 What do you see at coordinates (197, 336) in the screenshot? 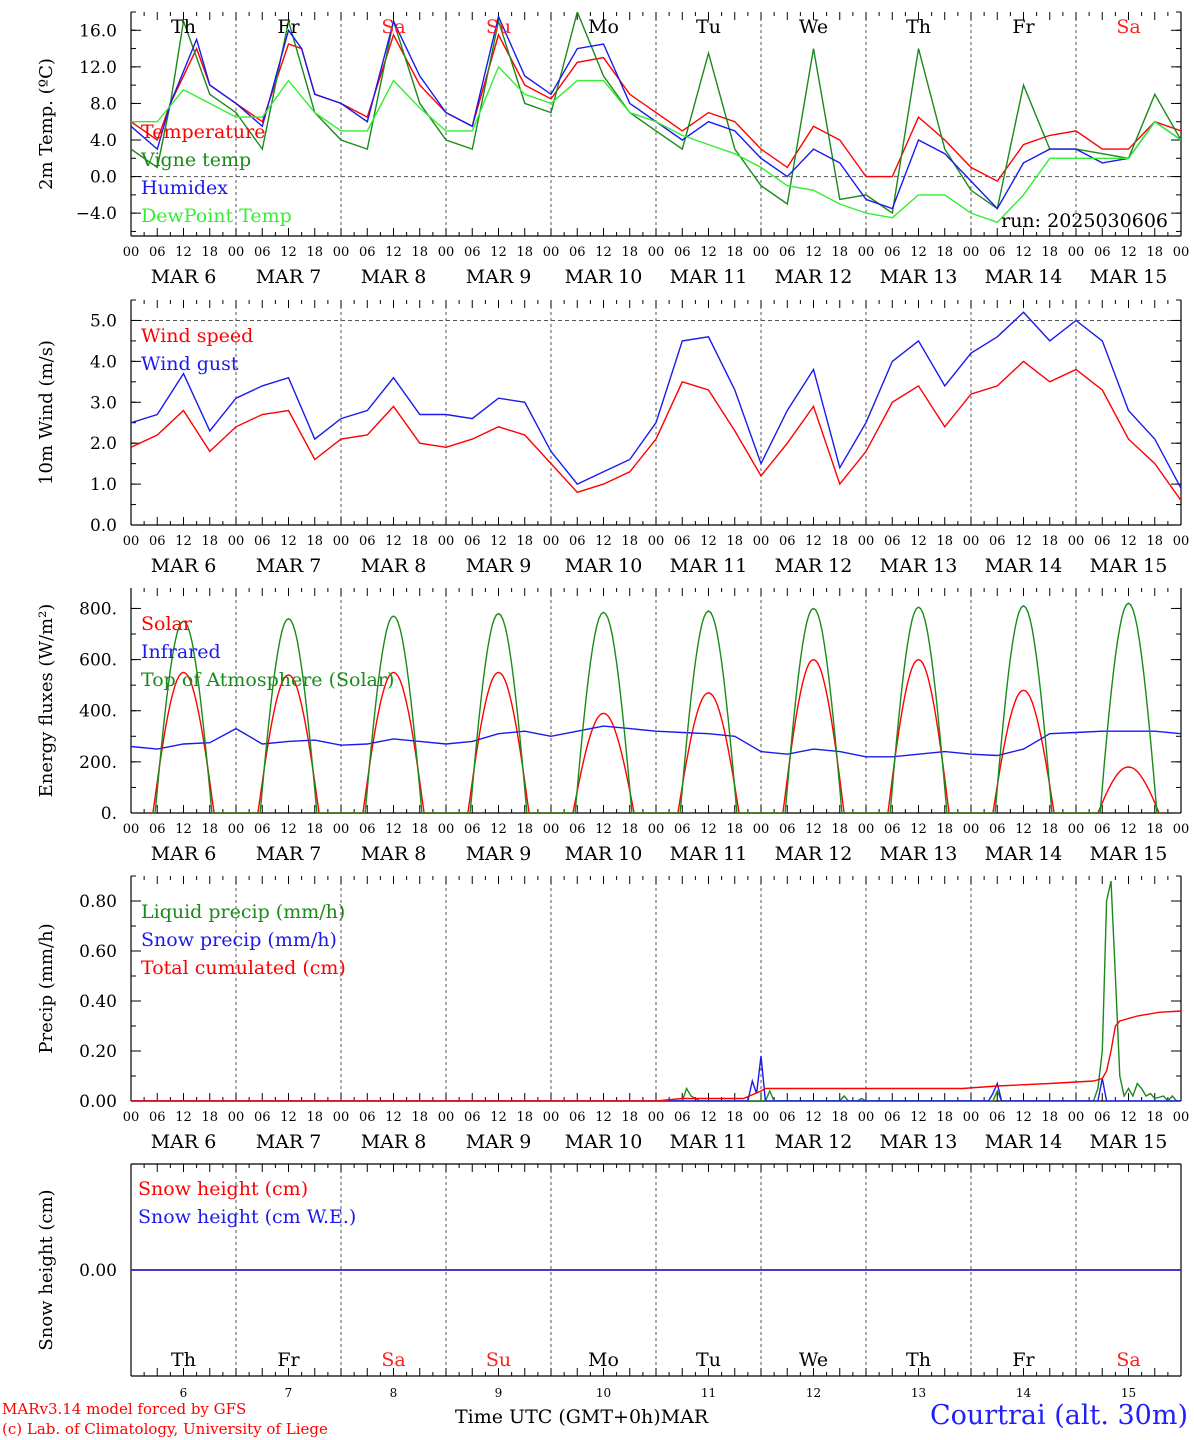
I see `legend-entry: Wind speed` at bounding box center [197, 336].